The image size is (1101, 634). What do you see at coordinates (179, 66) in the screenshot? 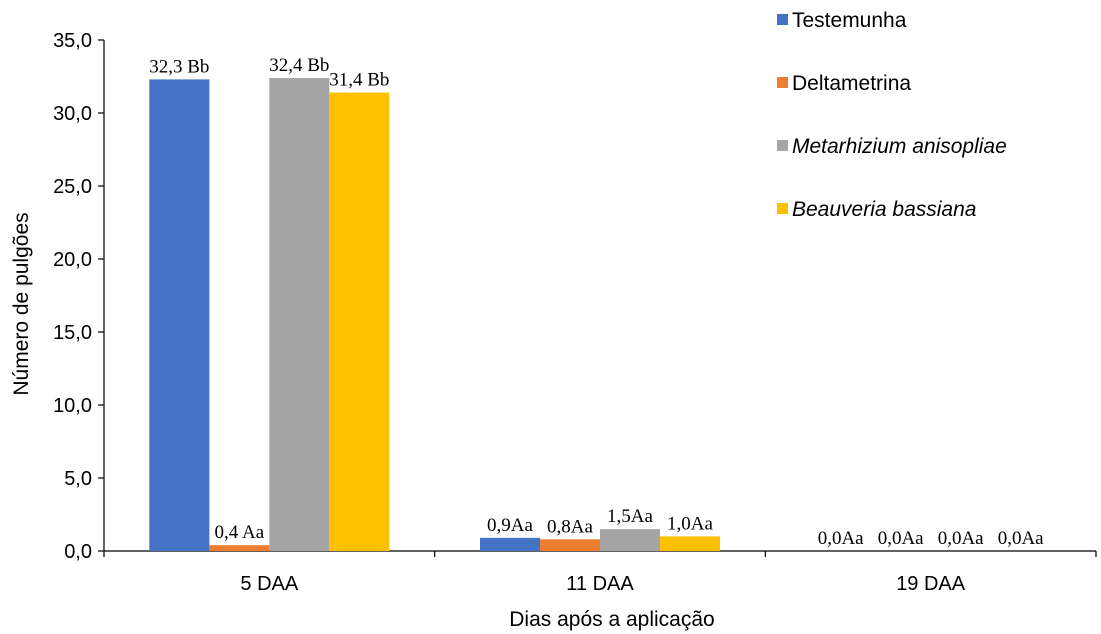
I see `data-label: 32,3 Bb` at bounding box center [179, 66].